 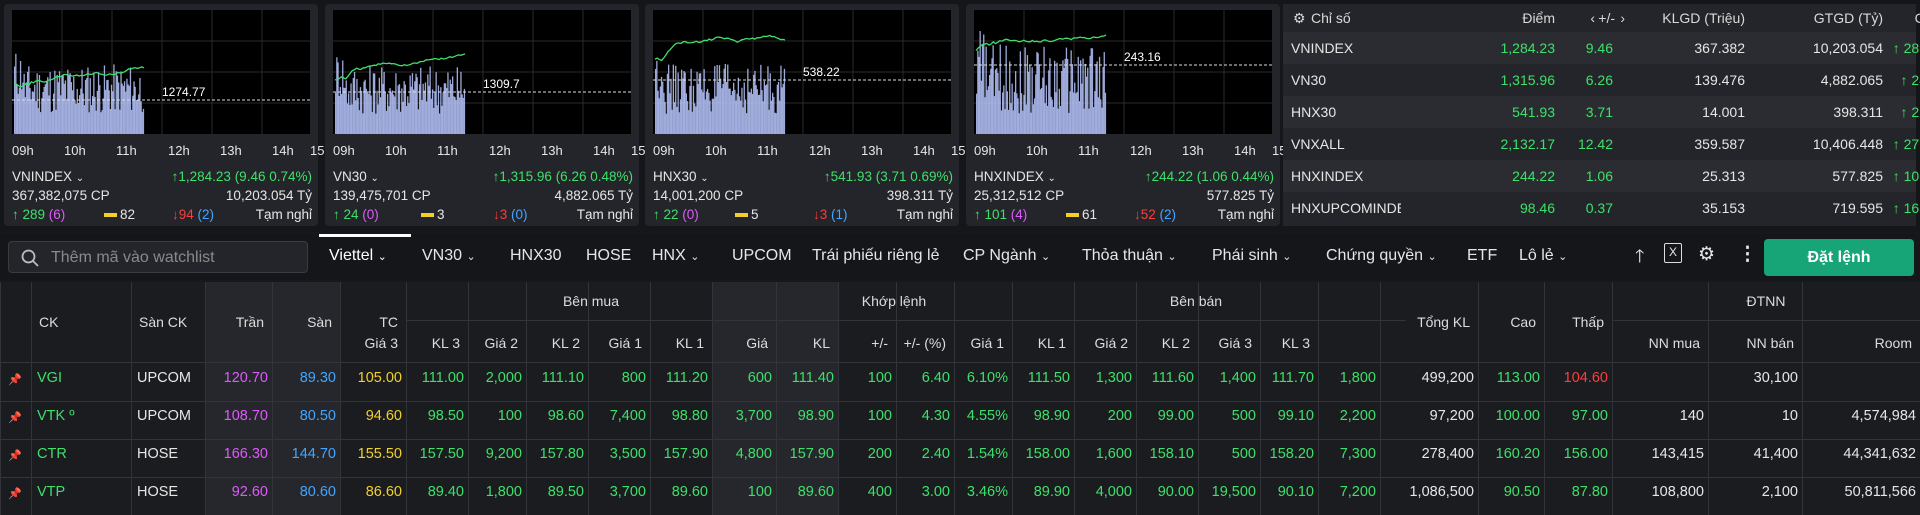 I want to click on col-header-kl2: KL 2, so click(x=565, y=343).